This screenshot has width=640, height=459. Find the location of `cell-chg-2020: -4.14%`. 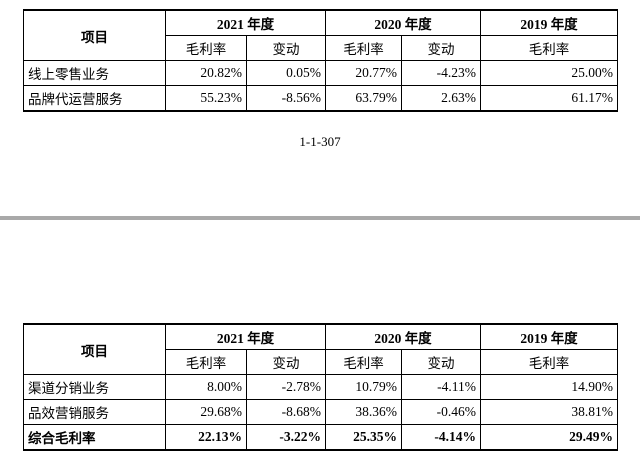

cell-chg-2020: -4.14% is located at coordinates (441, 437).